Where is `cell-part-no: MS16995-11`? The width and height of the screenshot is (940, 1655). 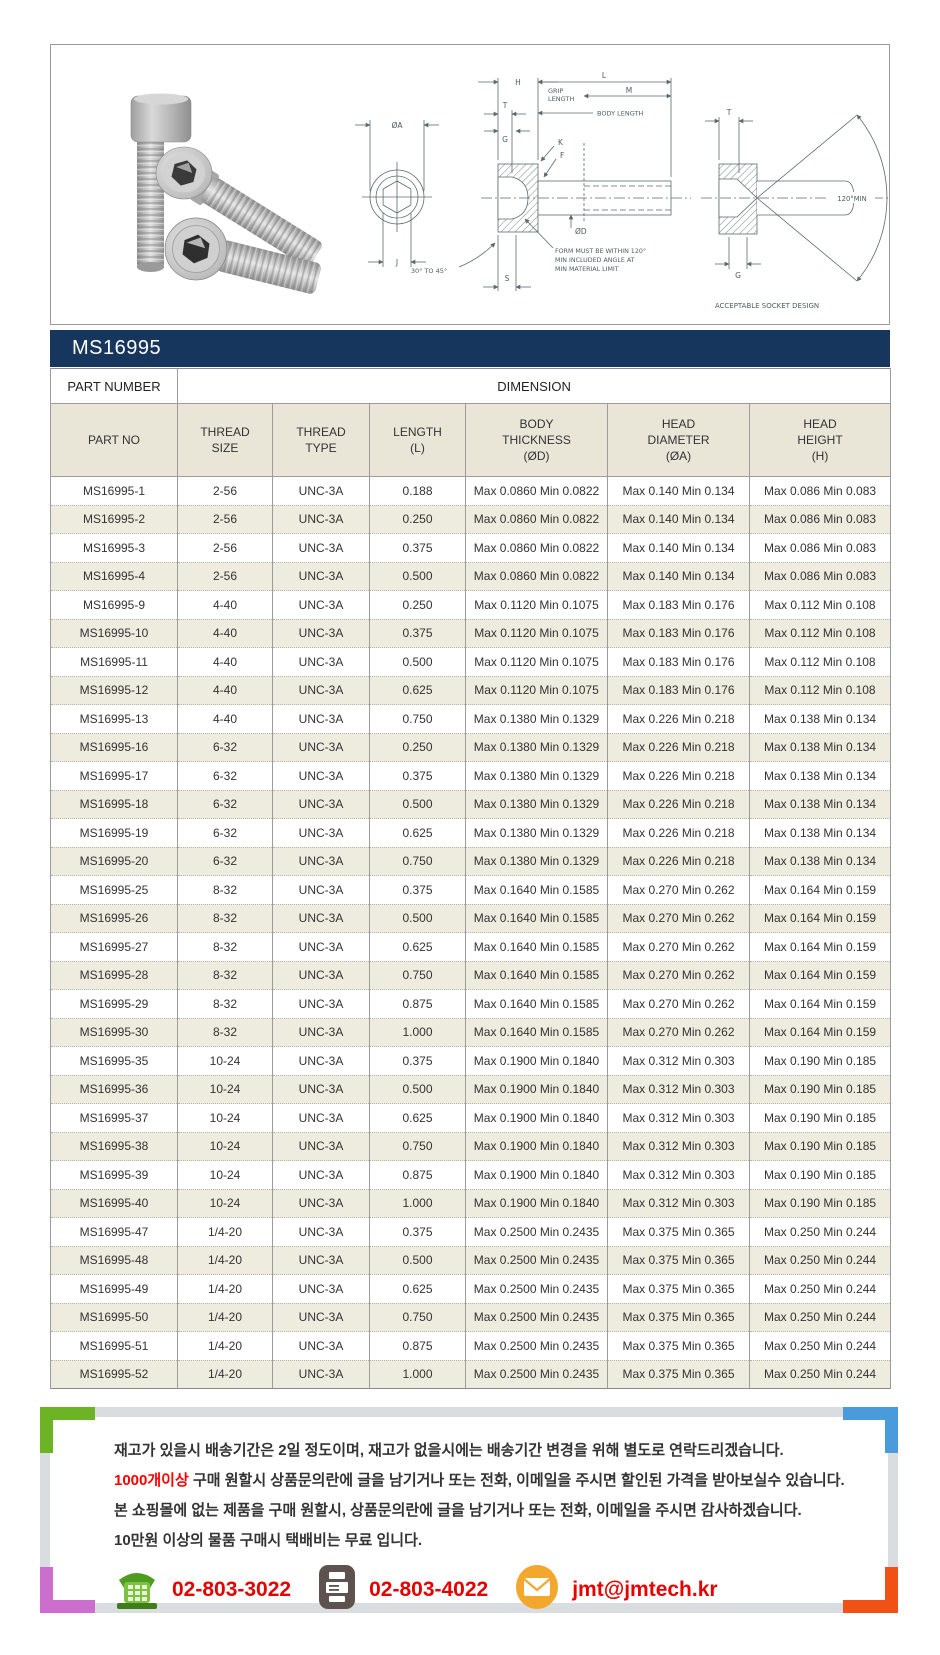
cell-part-no: MS16995-11 is located at coordinates (114, 662).